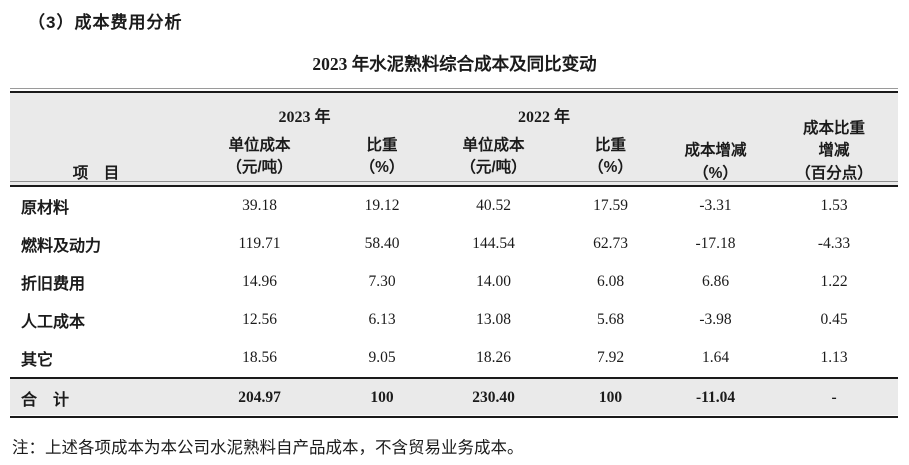 This screenshot has height=465, width=909. What do you see at coordinates (96, 244) in the screenshot?
I see `row-label: 燃料及动力` at bounding box center [96, 244].